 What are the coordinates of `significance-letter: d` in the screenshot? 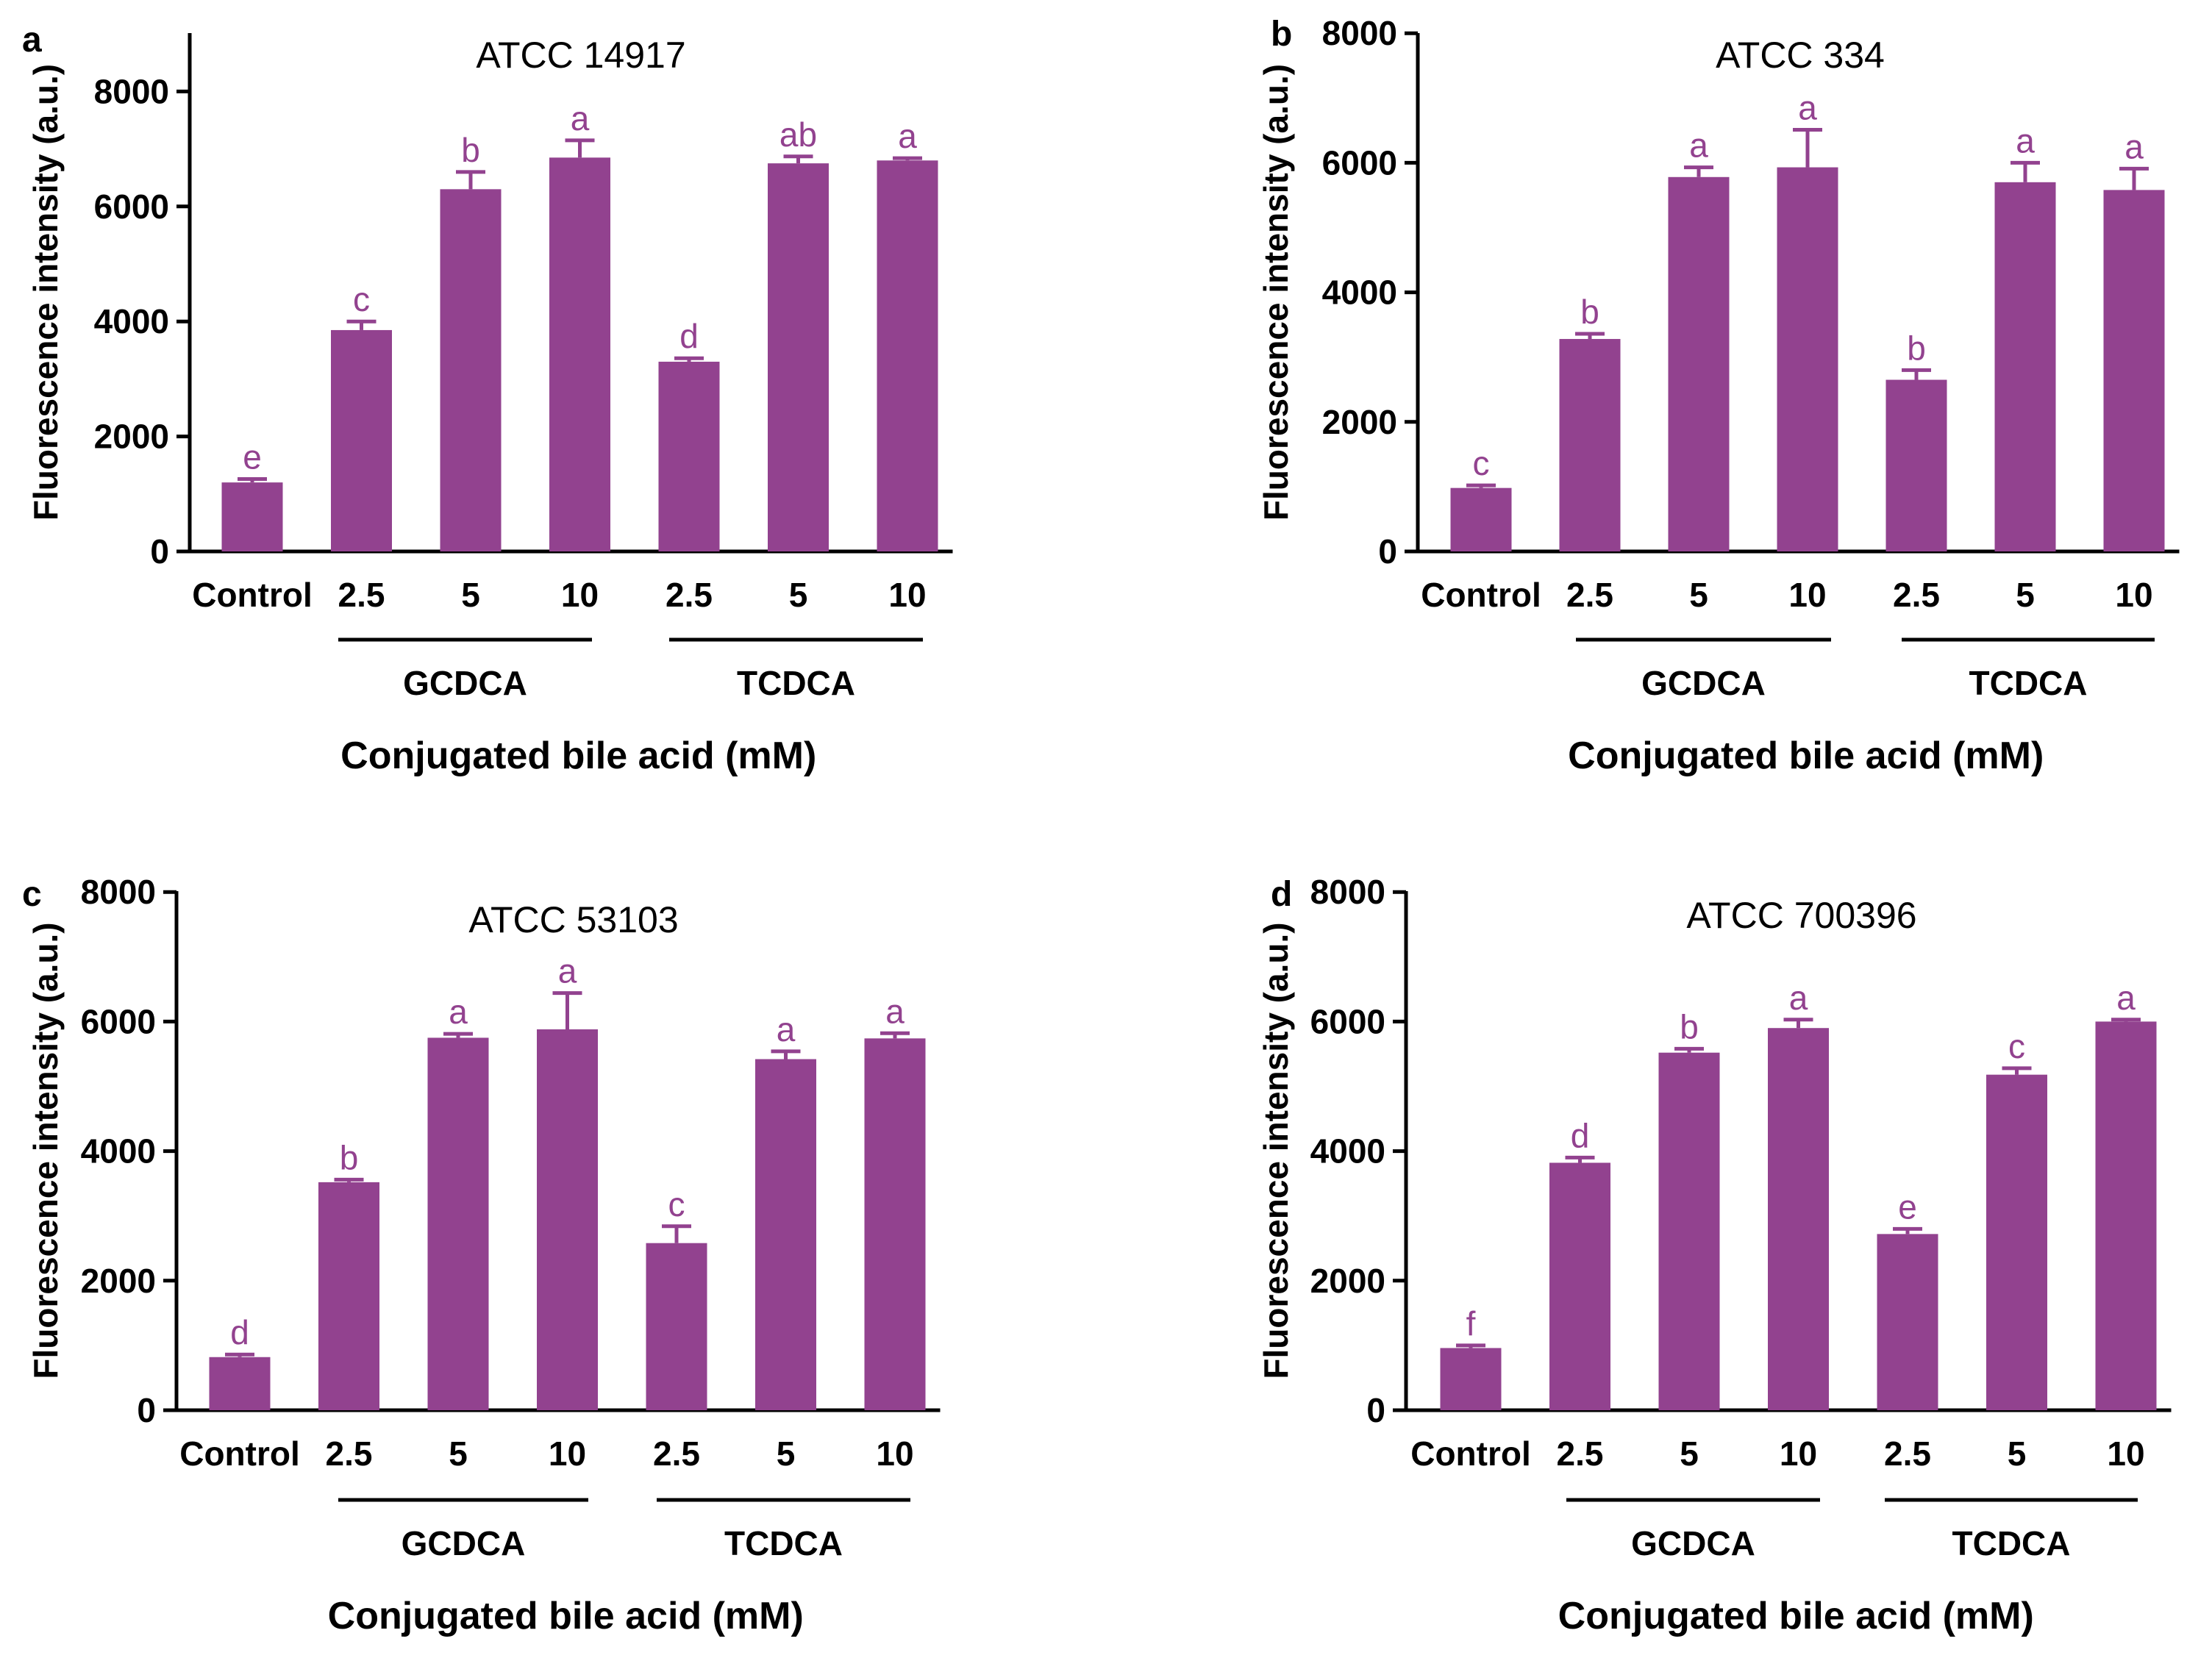 It's located at (1580, 1135).